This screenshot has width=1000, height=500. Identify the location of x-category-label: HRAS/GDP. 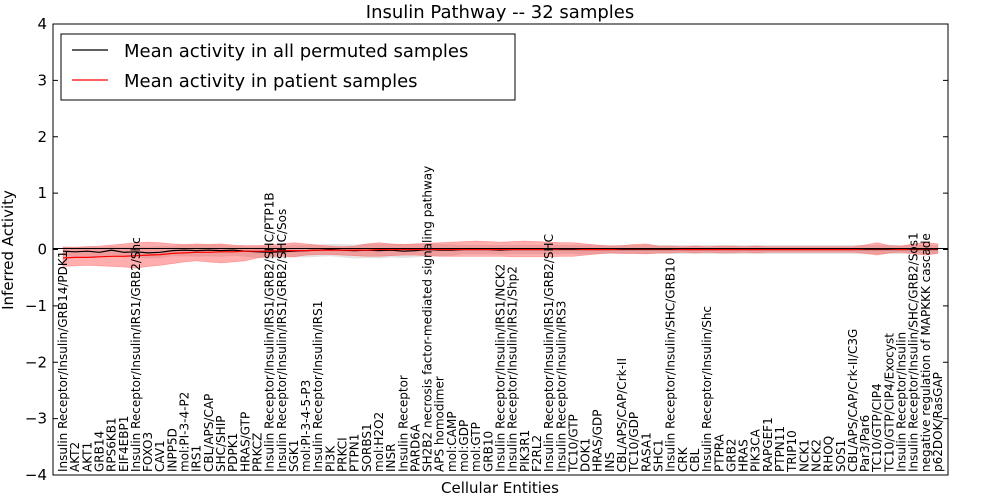
(598, 440).